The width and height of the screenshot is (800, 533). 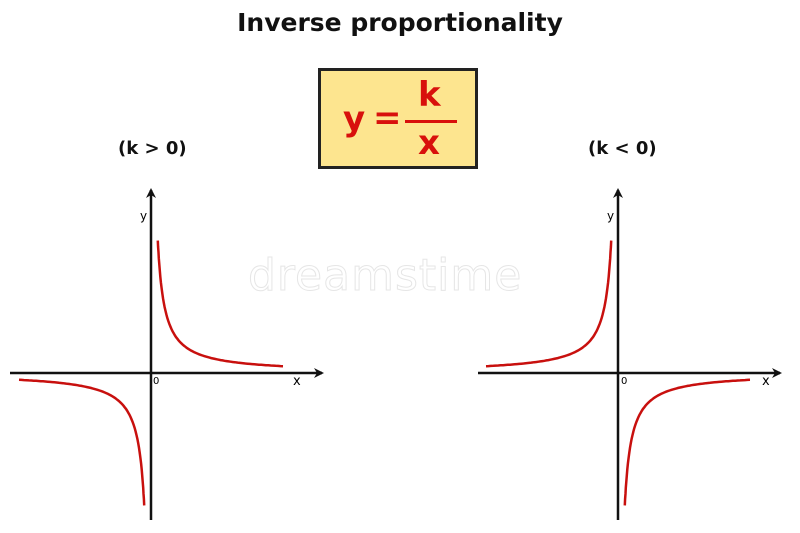 What do you see at coordinates (622, 148) in the screenshot?
I see `caption-k-negative: (k < 0)` at bounding box center [622, 148].